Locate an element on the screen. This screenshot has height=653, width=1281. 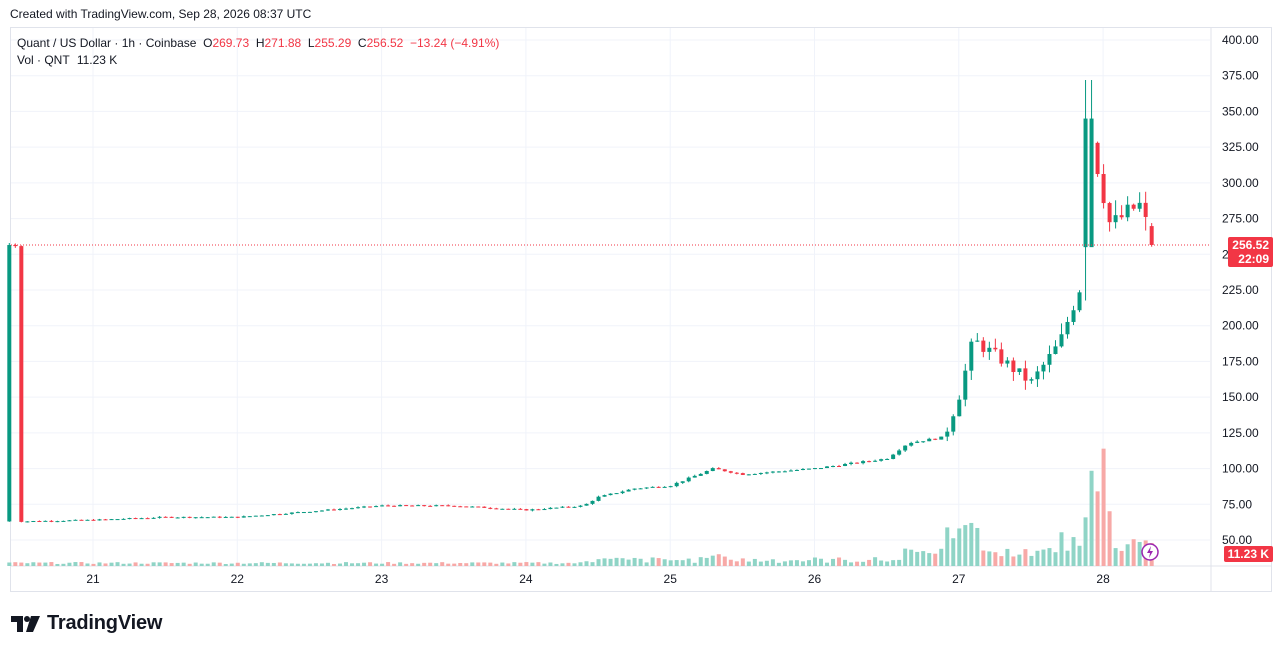
low-label: L is located at coordinates (311, 43).